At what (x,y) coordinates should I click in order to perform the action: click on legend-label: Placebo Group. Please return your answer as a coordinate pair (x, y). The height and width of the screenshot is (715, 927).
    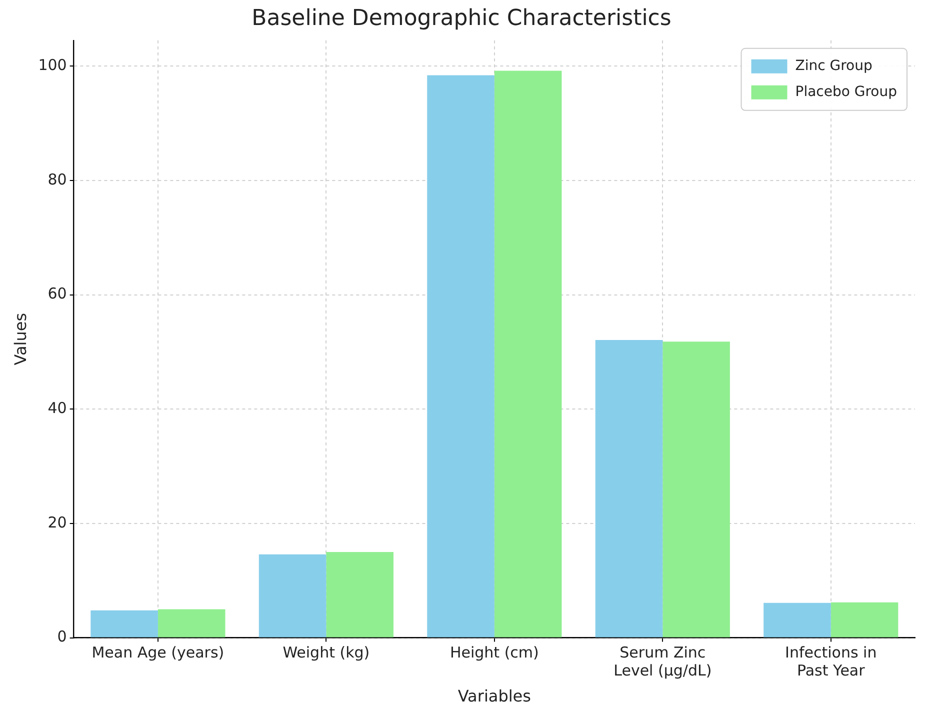
    Looking at the image, I should click on (846, 92).